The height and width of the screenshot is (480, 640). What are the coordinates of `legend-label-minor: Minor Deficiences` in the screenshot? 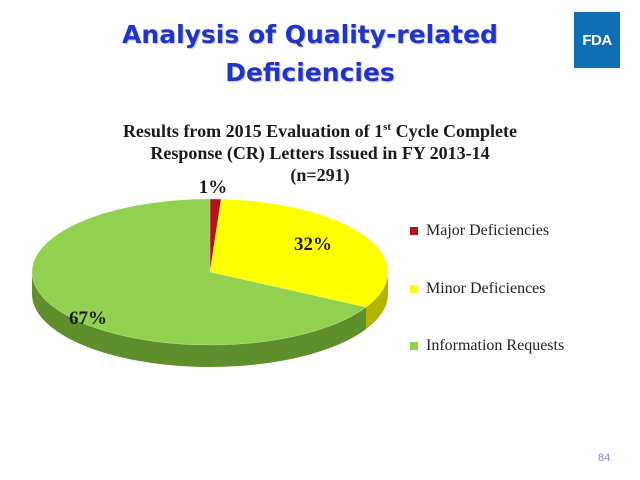 It's located at (486, 288).